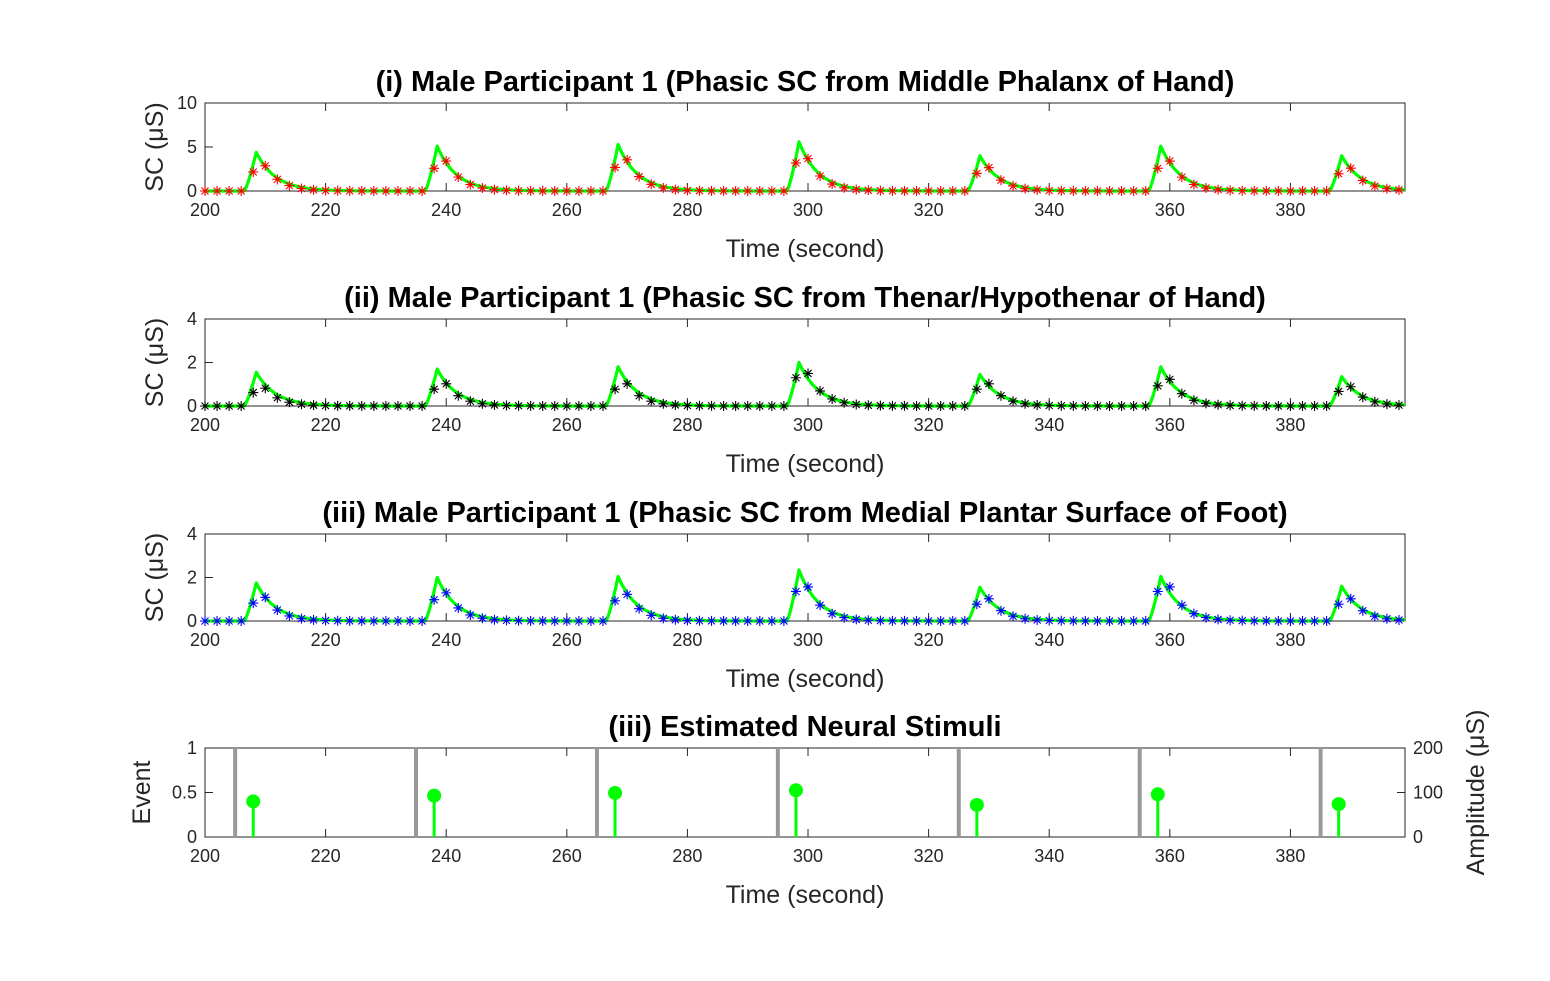  I want to click on x-tick-label: 300, so click(808, 856).